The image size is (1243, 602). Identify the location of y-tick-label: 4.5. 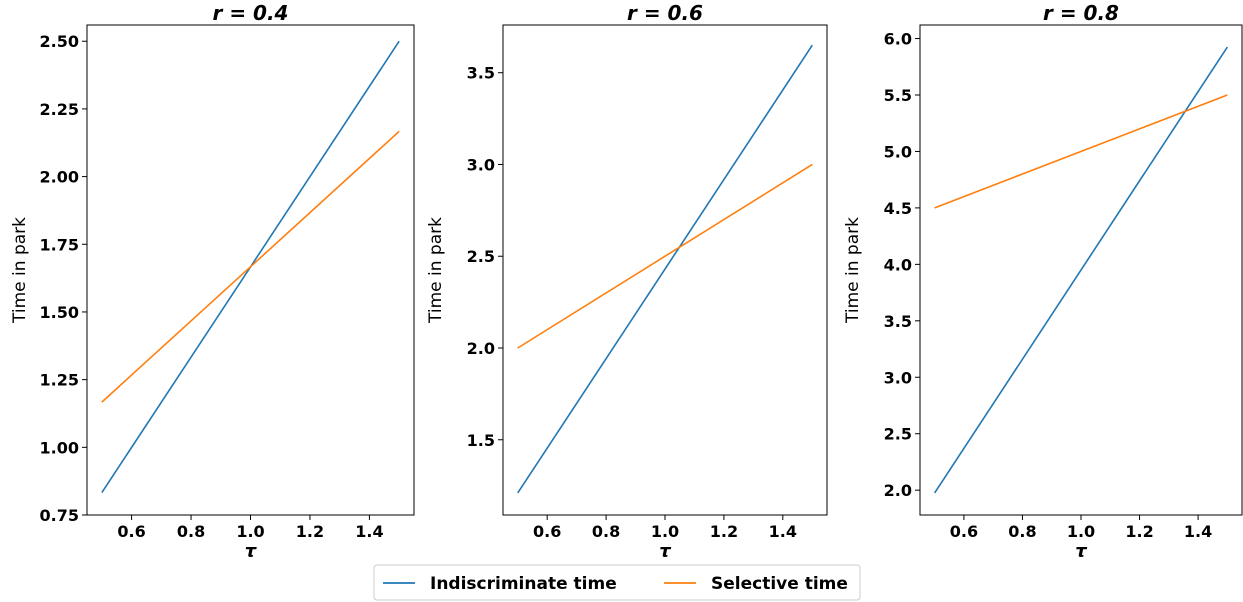
(898, 208).